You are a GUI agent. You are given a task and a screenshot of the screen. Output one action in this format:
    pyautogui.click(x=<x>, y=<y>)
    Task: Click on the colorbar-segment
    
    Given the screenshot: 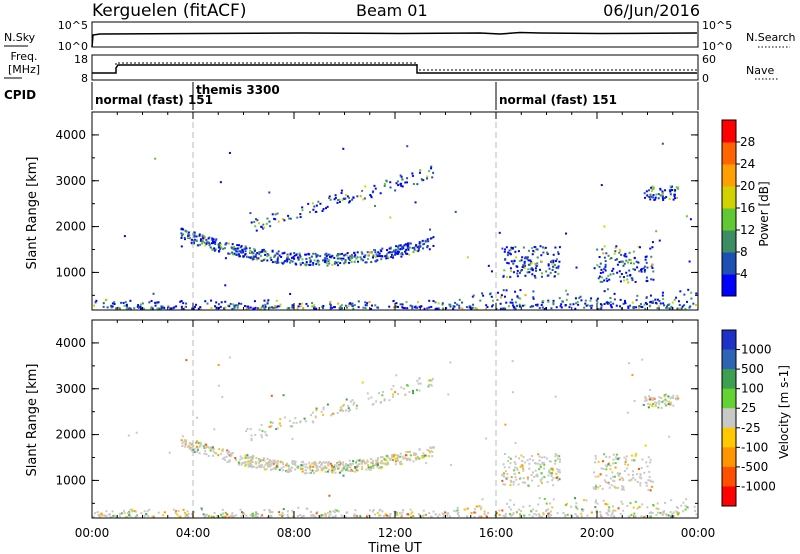 What is the action you would take?
    pyautogui.click(x=729, y=437)
    